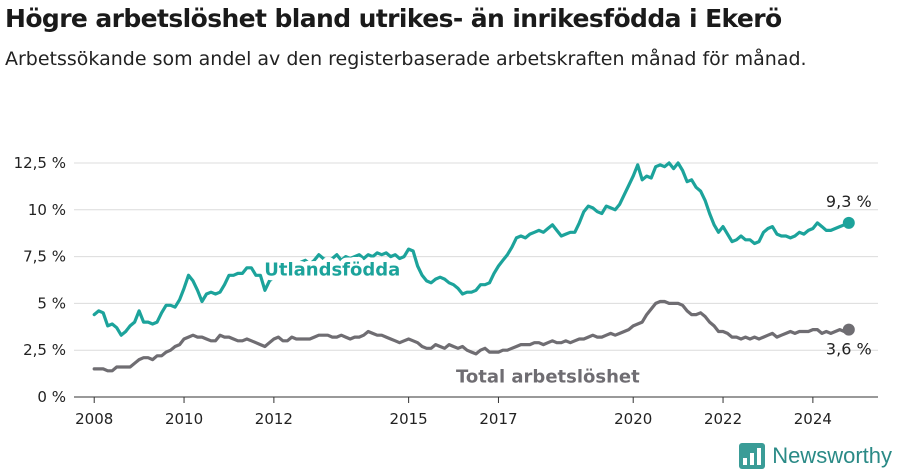 This screenshot has width=900, height=474. I want to click on y-tick-label: 0 %, so click(51, 397).